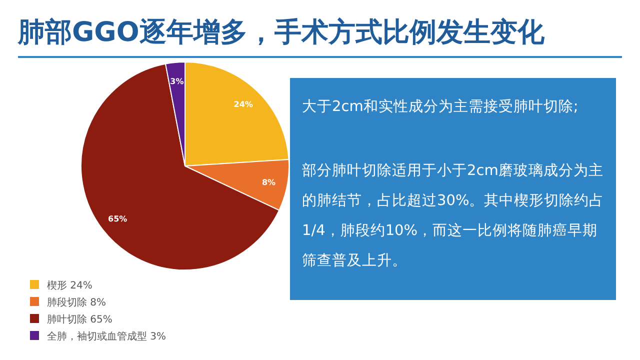 This screenshot has height=360, width=640. I want to click on data-label: 3%, so click(177, 81).